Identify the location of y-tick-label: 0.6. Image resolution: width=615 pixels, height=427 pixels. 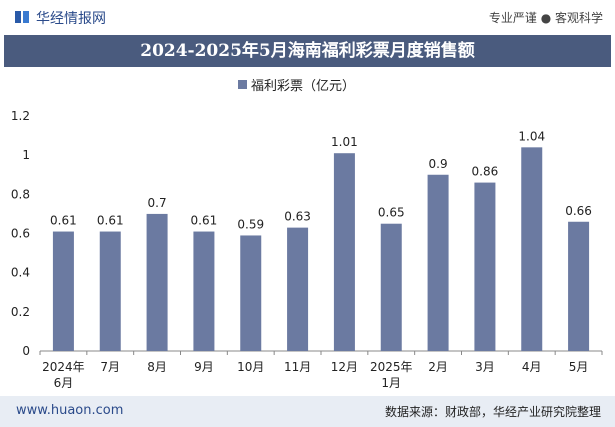
(20, 234).